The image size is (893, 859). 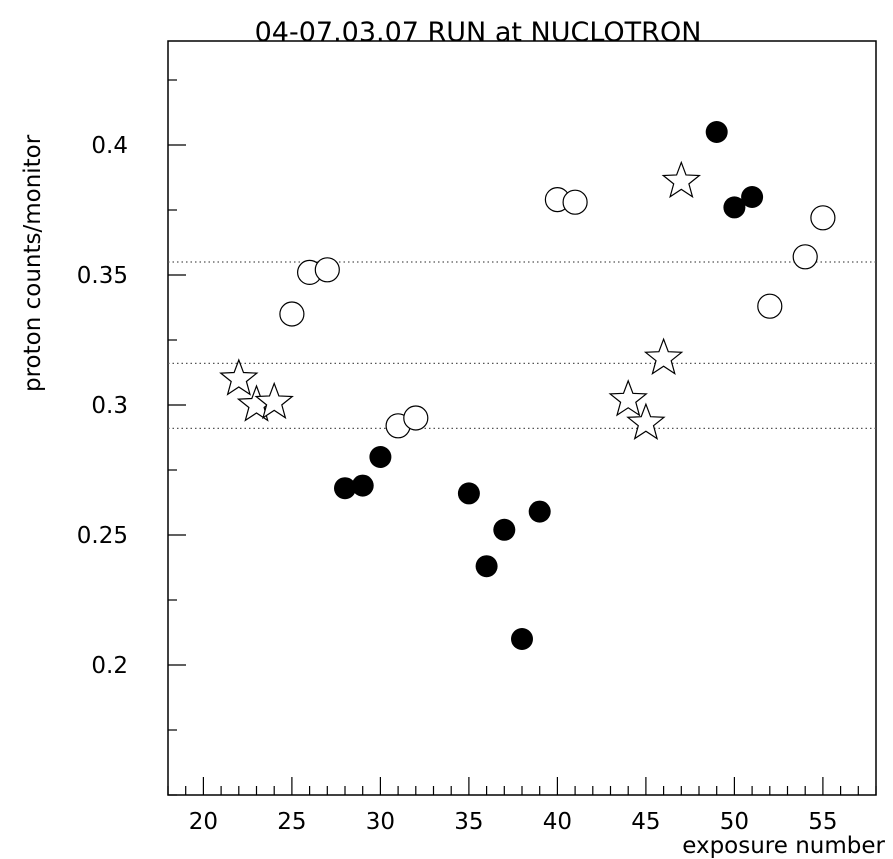 What do you see at coordinates (468, 822) in the screenshot?
I see `x-tick-label: 35` at bounding box center [468, 822].